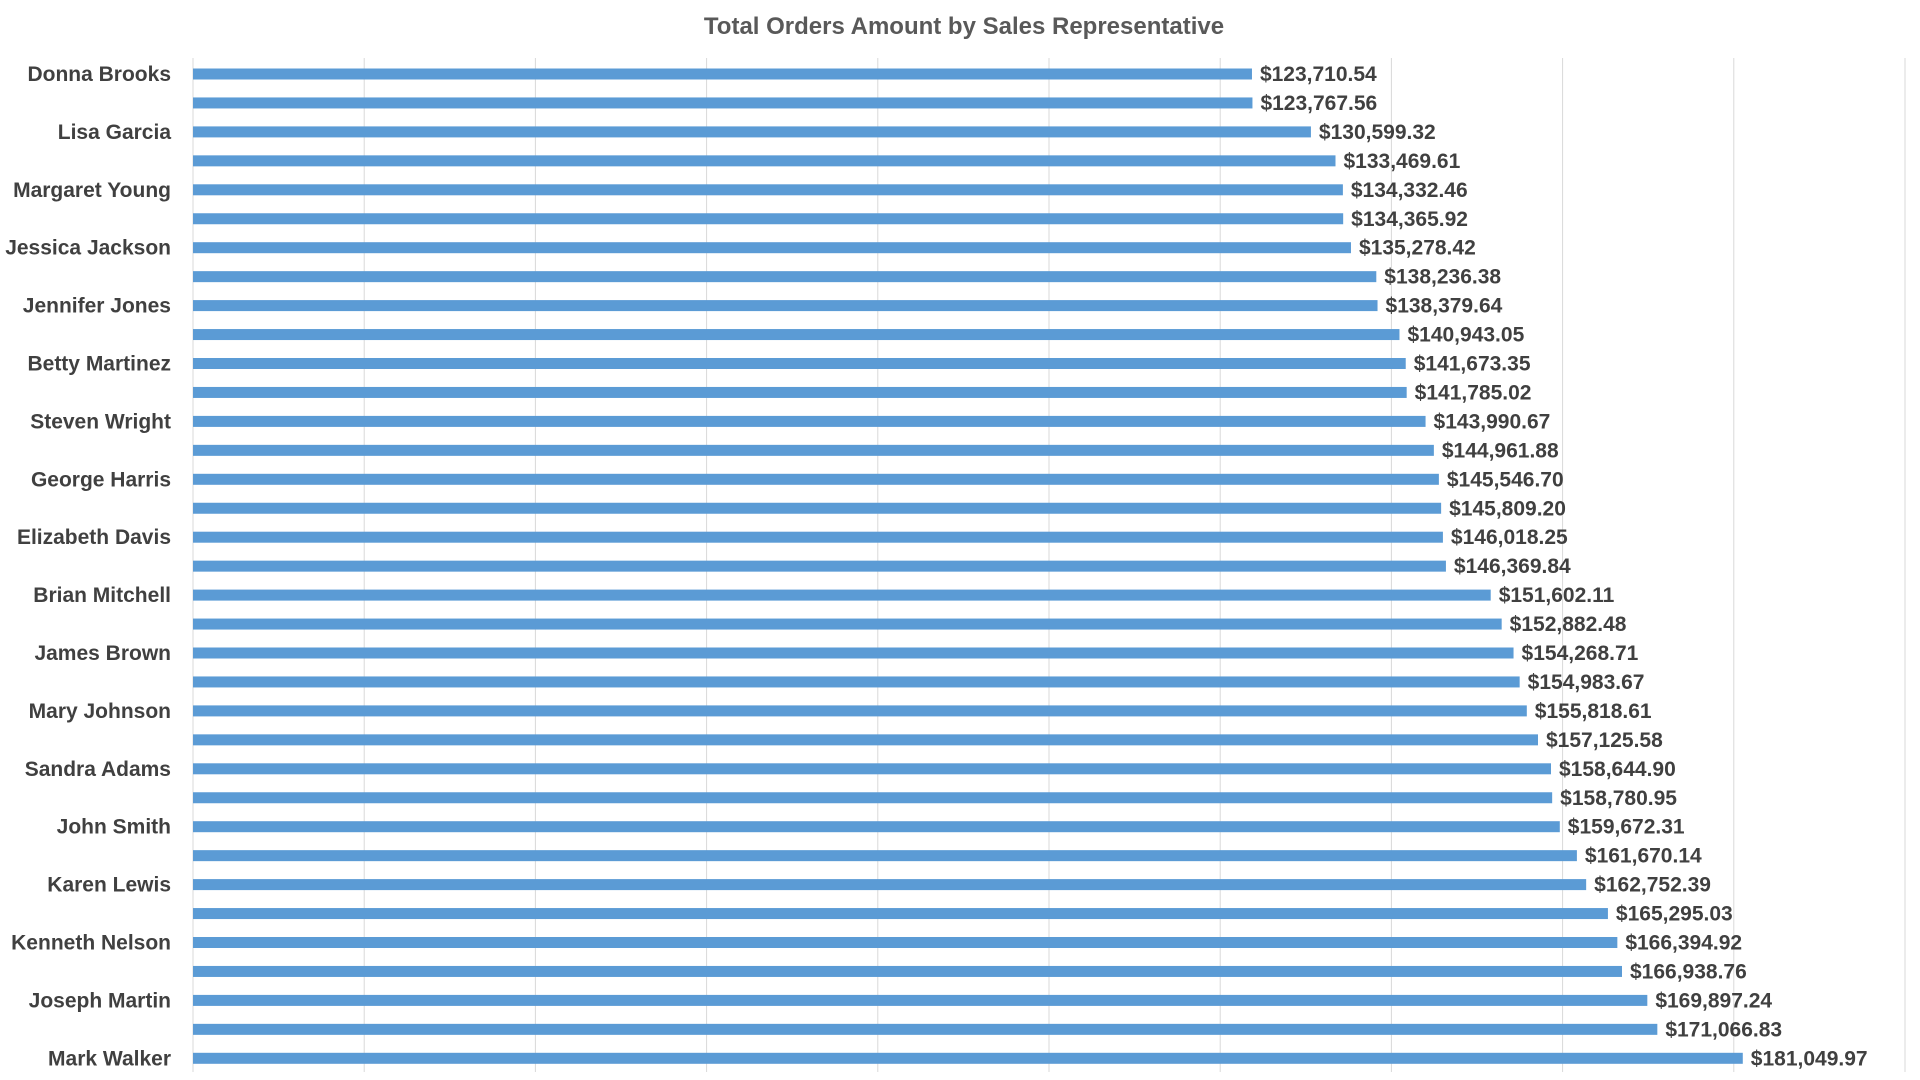 The width and height of the screenshot is (1920, 1080). Describe the element at coordinates (1674, 914) in the screenshot. I see `data-label: $165,295.03` at that location.